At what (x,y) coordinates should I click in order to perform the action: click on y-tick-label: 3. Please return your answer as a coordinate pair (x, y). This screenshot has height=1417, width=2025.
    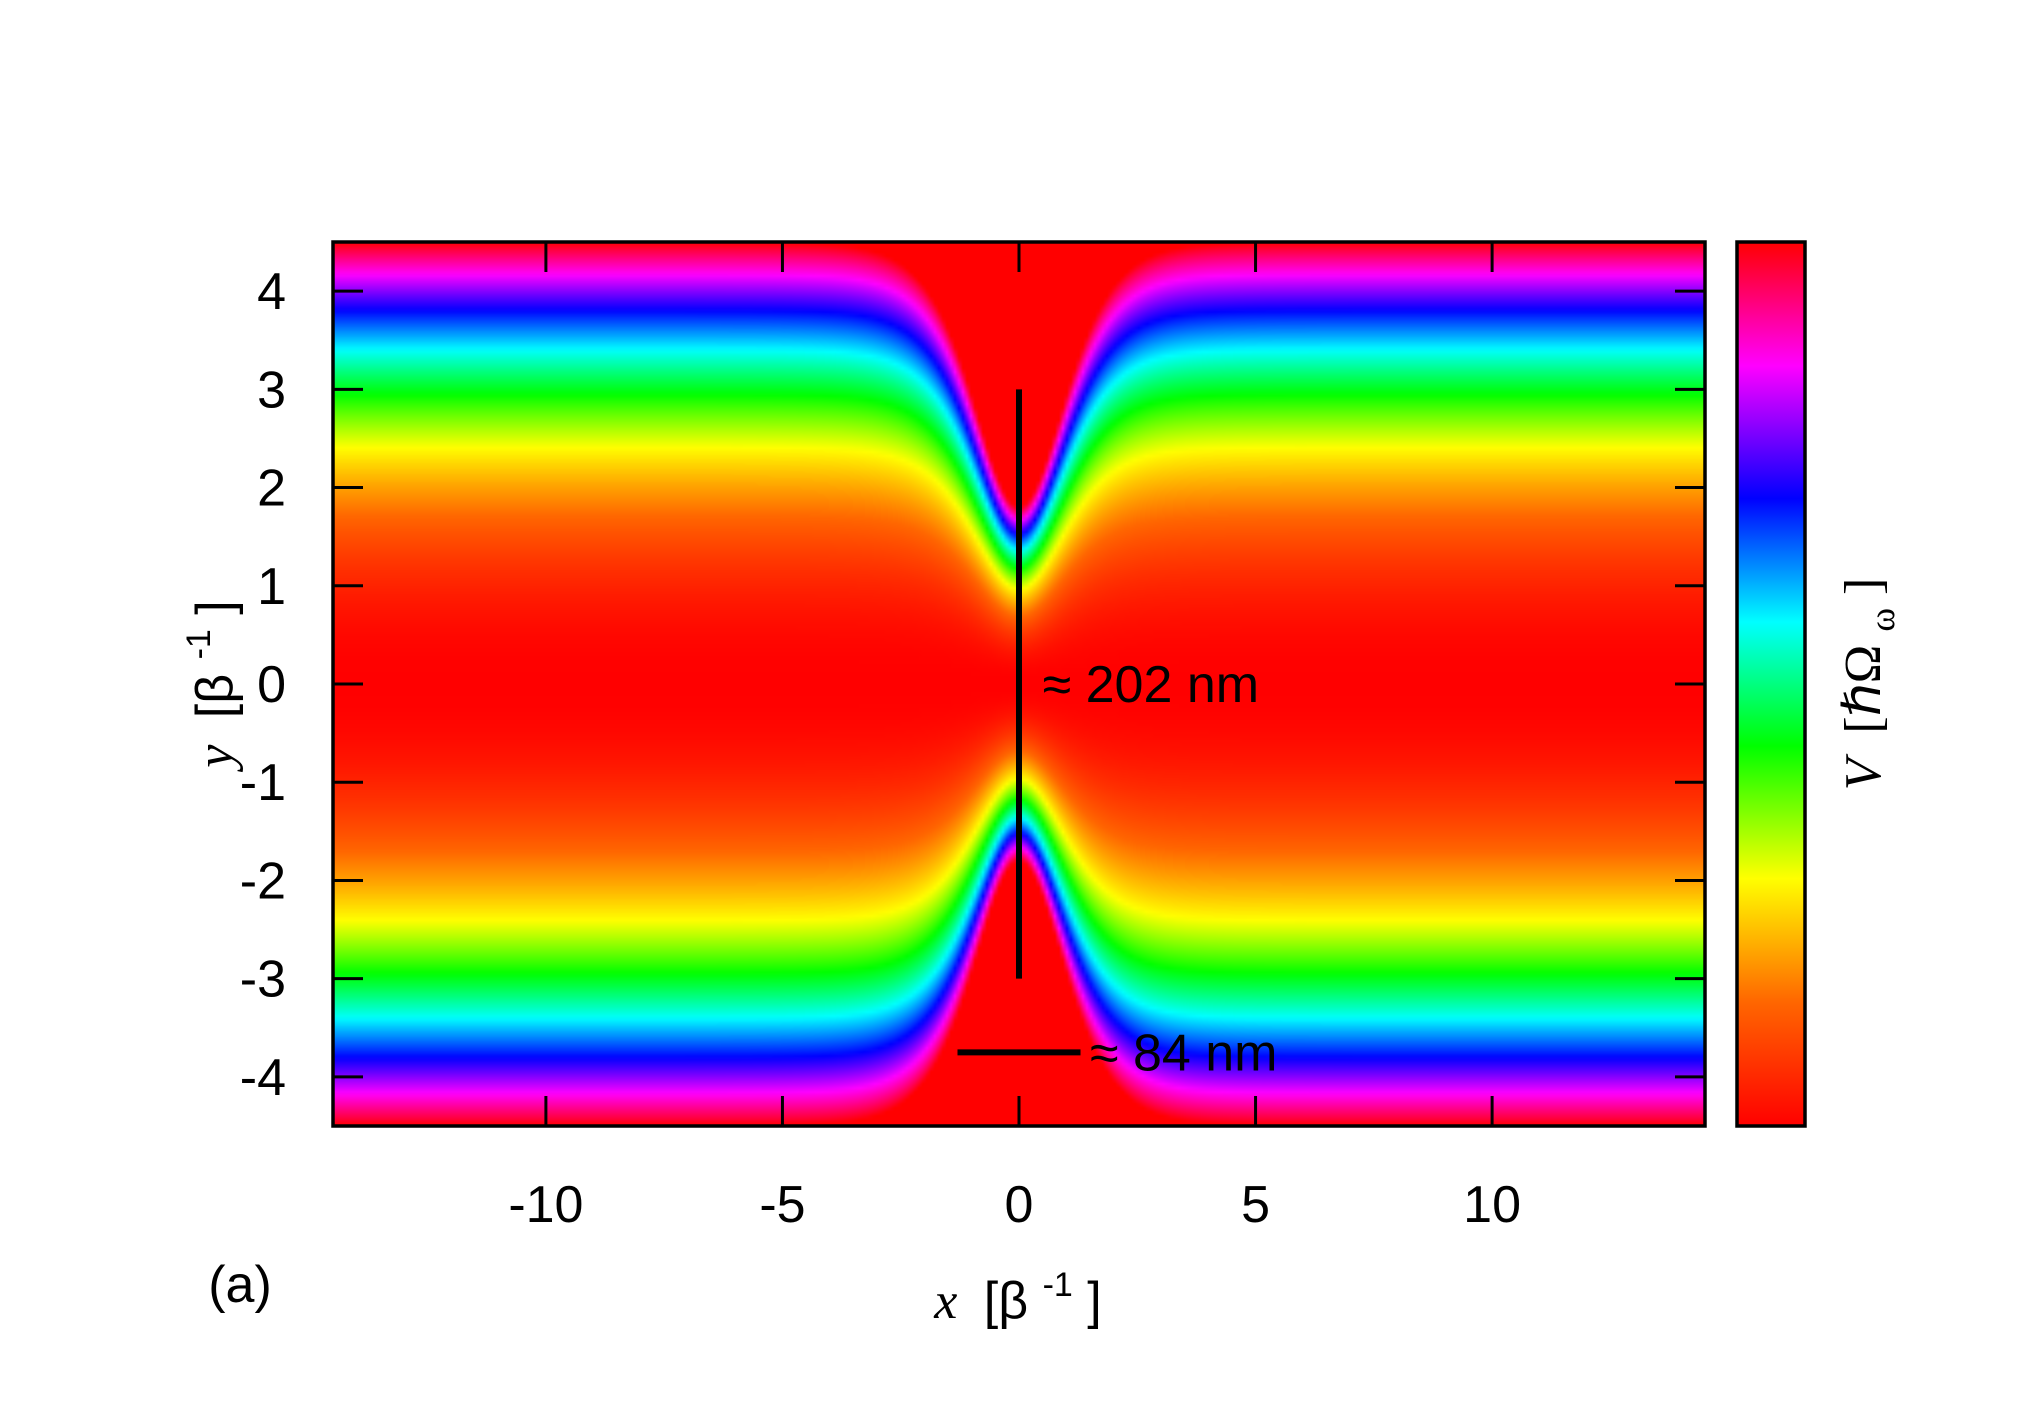
    Looking at the image, I should click on (271, 390).